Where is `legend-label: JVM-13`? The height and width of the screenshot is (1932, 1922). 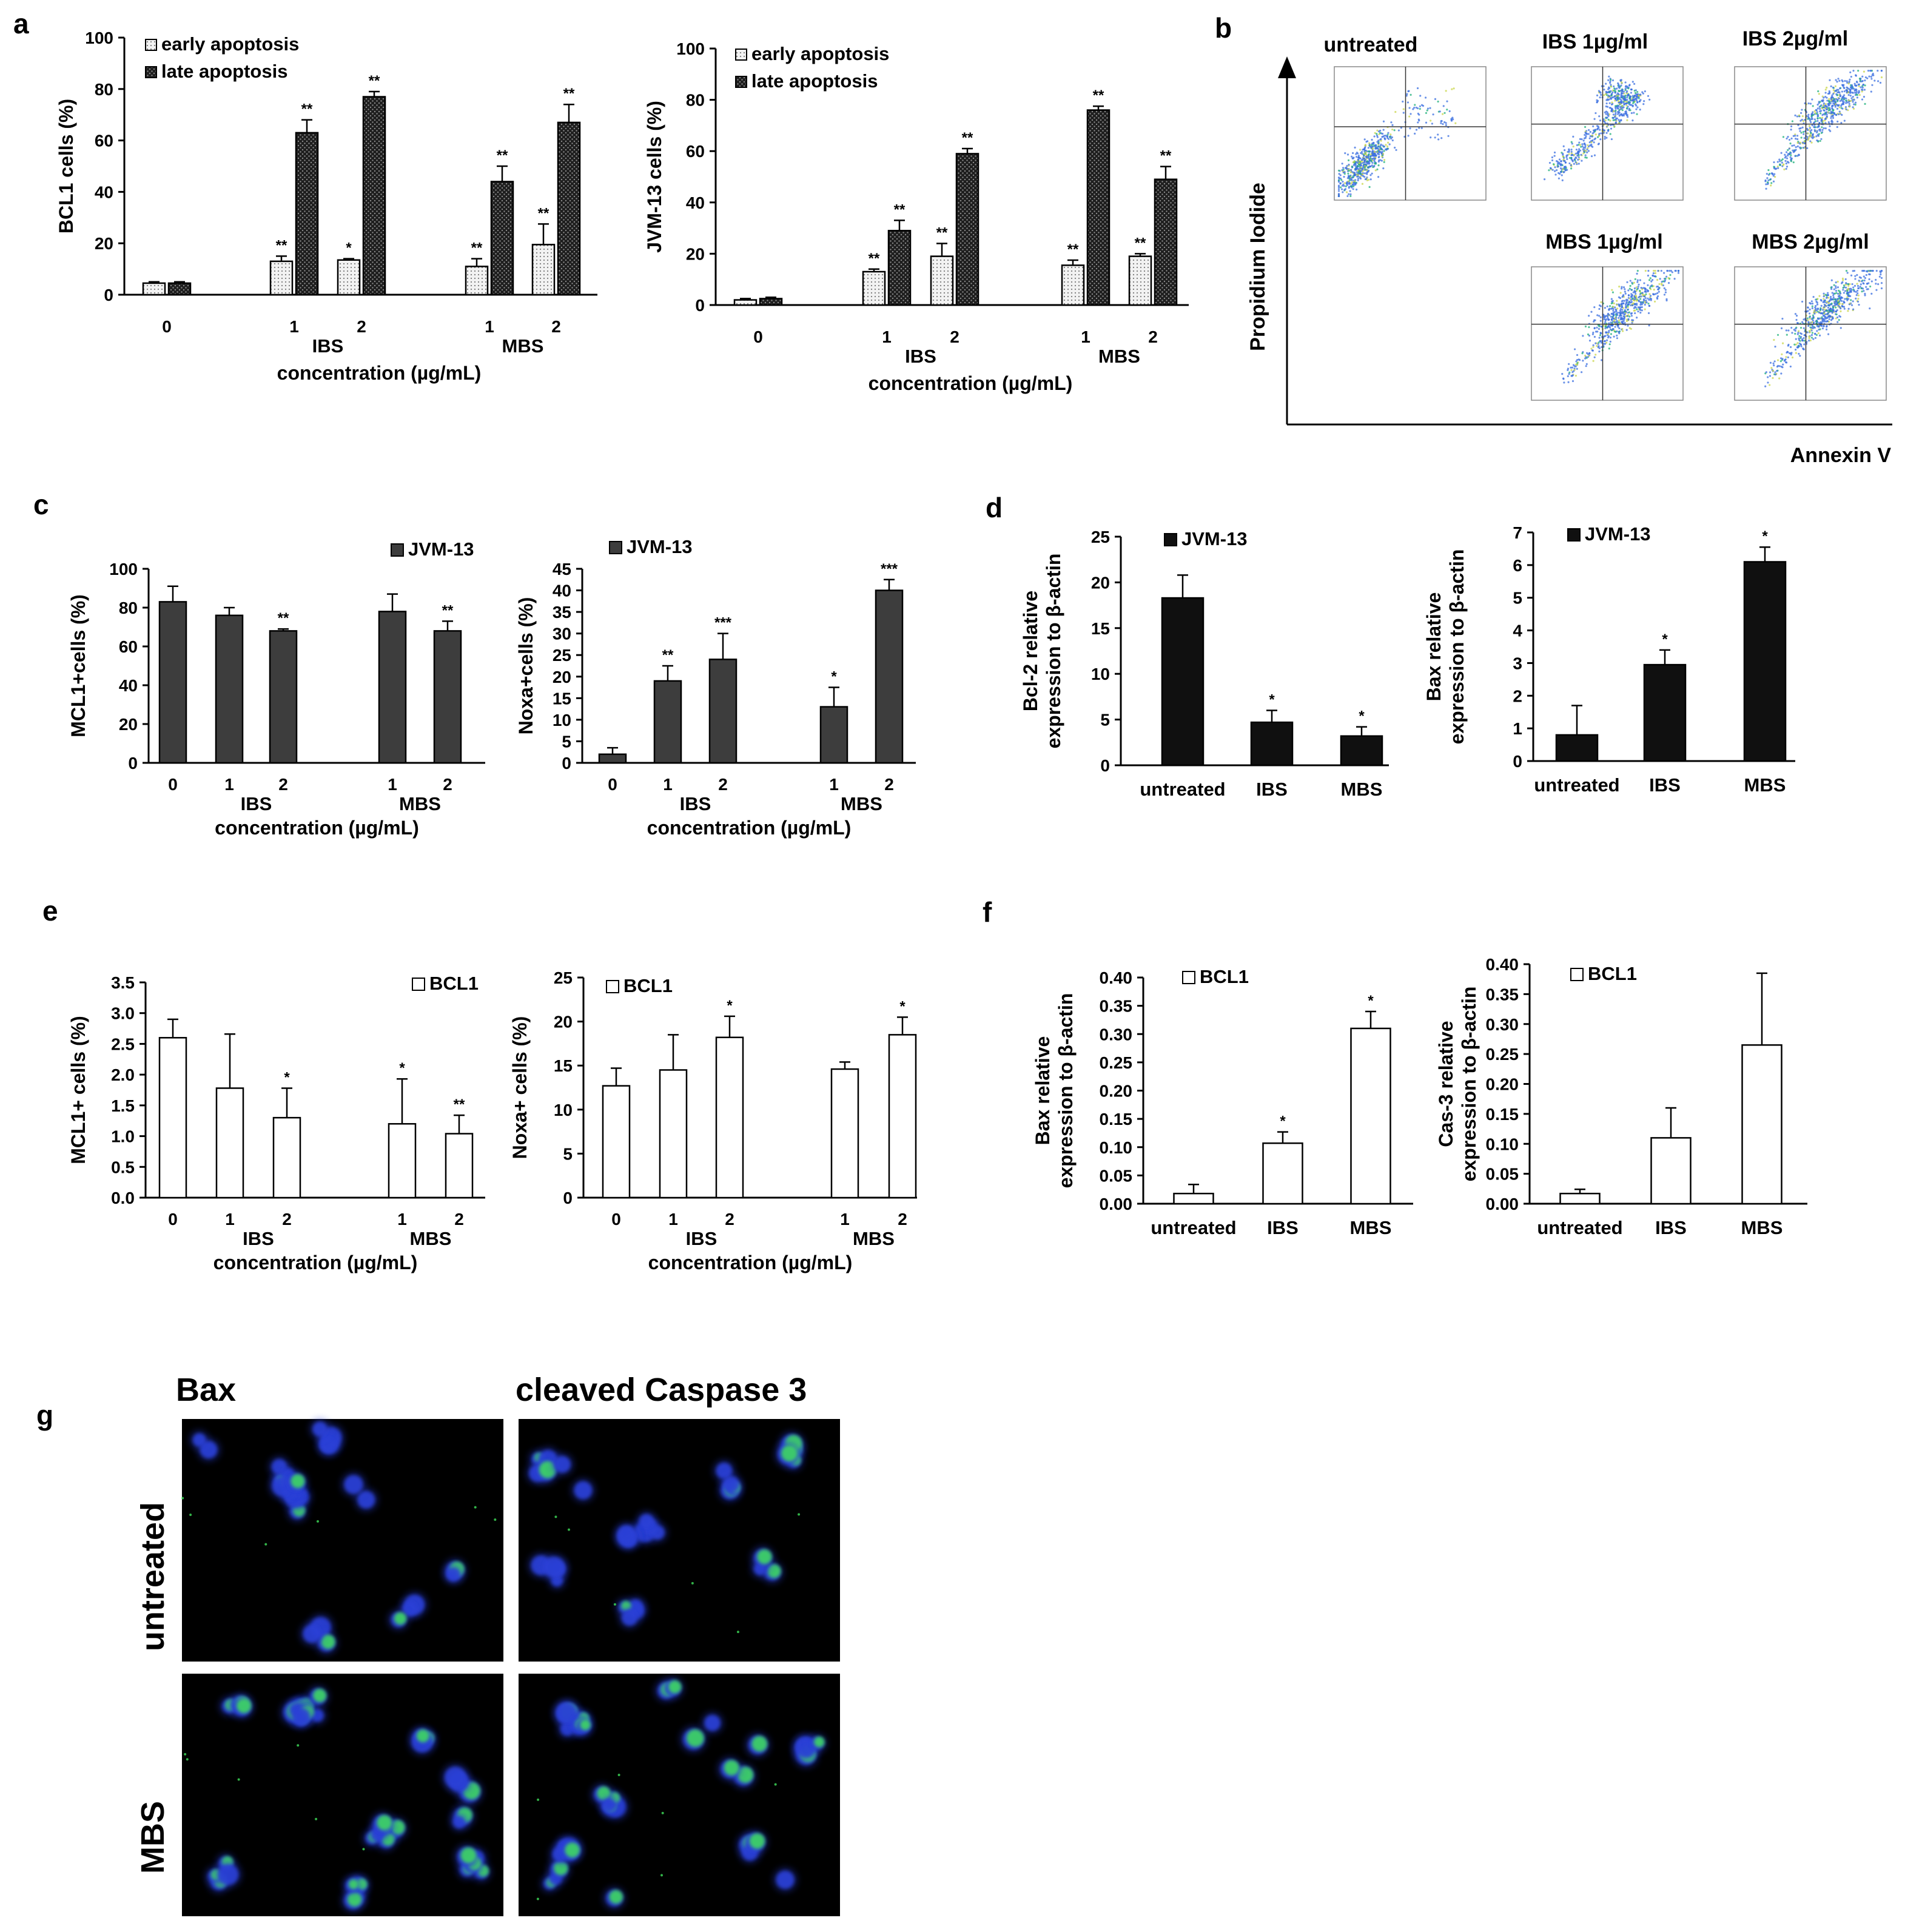 legend-label: JVM-13 is located at coordinates (660, 546).